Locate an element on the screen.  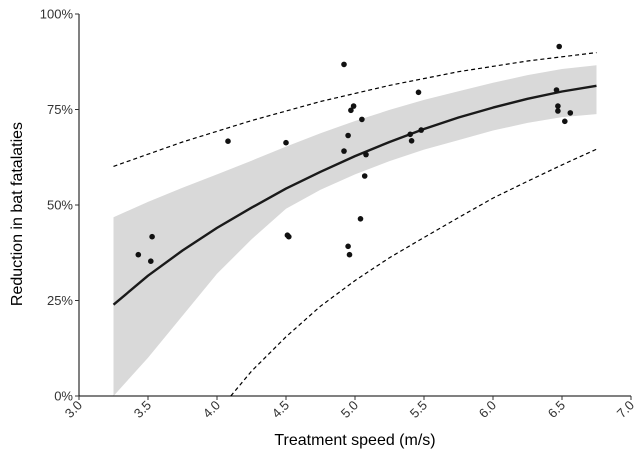
x-tick-label: 4.5 is located at coordinates (280, 409).